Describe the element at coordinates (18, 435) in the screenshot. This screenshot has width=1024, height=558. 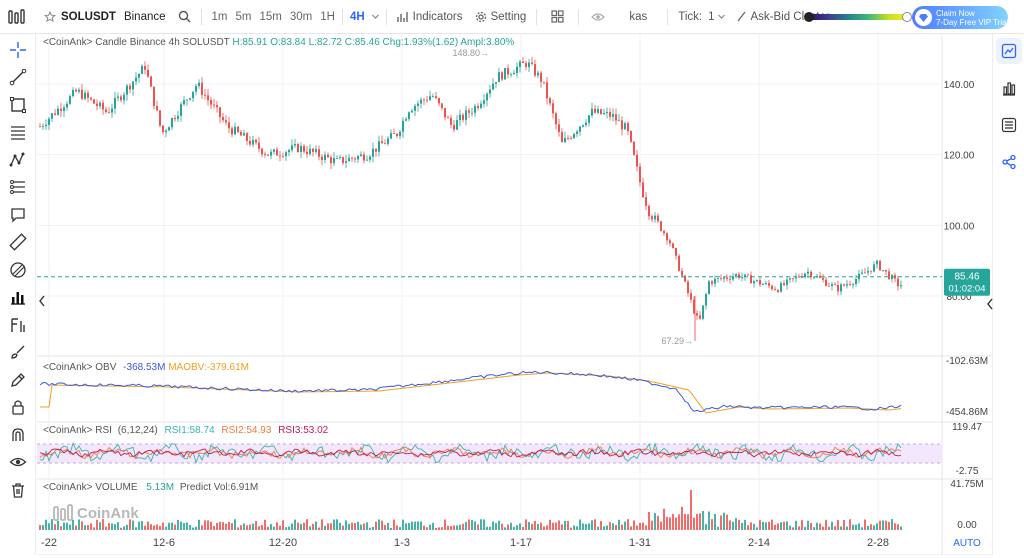
I see `magnet-tool` at that location.